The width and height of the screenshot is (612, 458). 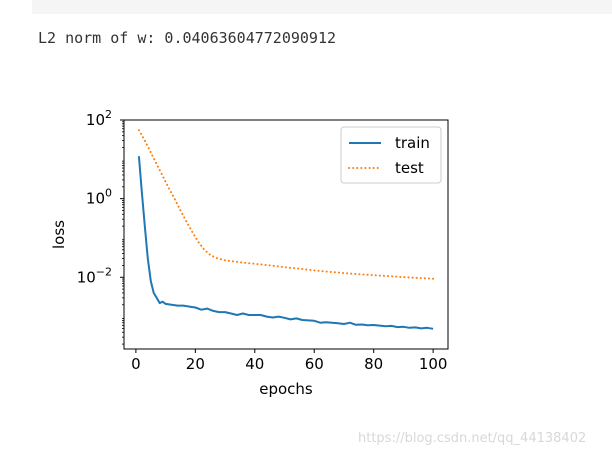 I want to click on y-axis-label: loss, so click(x=59, y=234).